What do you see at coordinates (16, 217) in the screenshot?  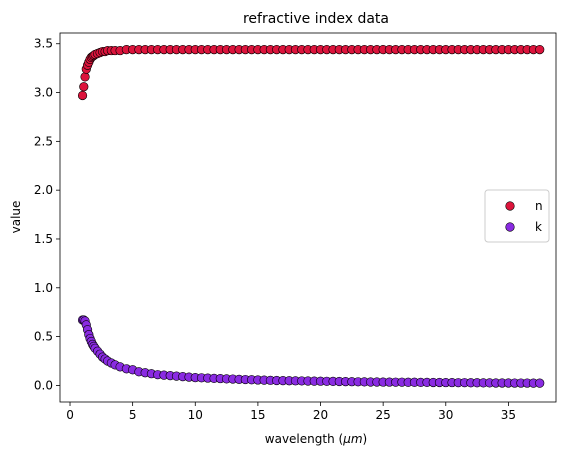 I see `y-axis-label: value` at bounding box center [16, 217].